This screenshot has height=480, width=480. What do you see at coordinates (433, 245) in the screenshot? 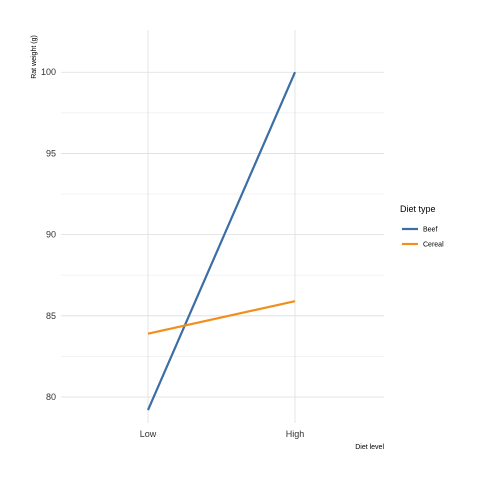
I see `legend-label: Cereal` at bounding box center [433, 245].